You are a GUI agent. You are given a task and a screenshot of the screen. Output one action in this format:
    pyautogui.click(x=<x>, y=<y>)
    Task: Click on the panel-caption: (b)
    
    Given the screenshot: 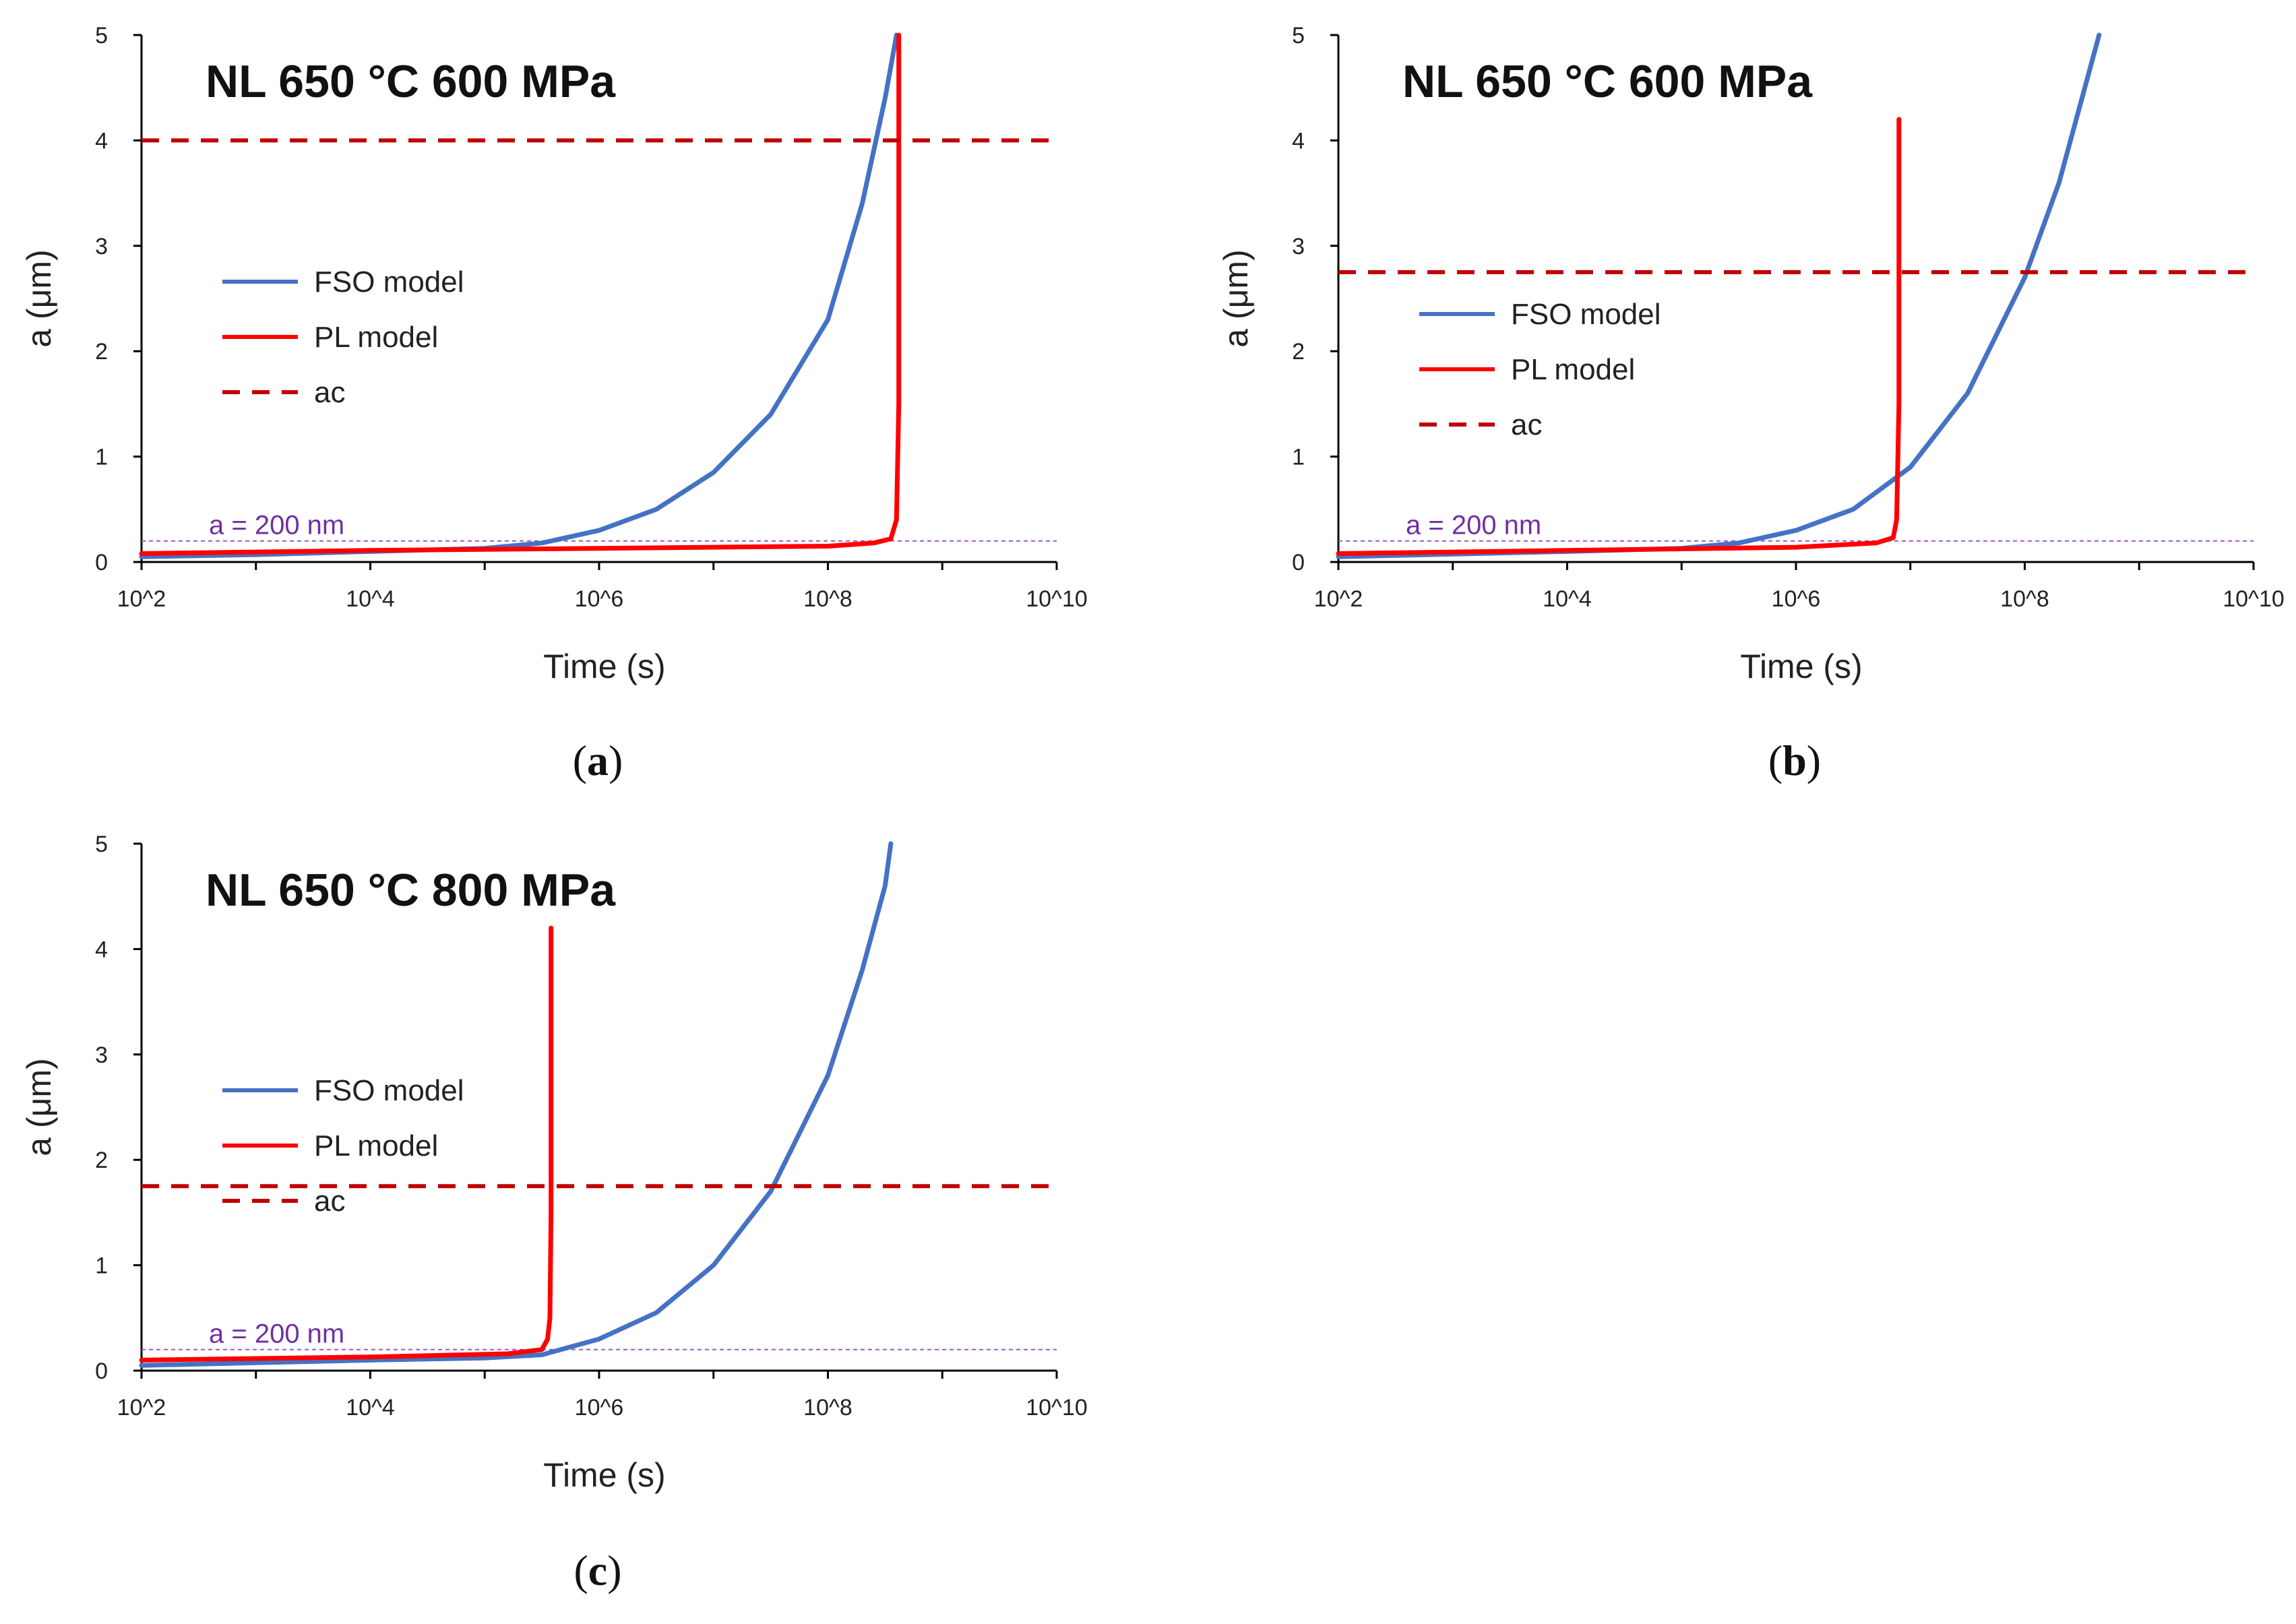 What is the action you would take?
    pyautogui.click(x=1794, y=761)
    